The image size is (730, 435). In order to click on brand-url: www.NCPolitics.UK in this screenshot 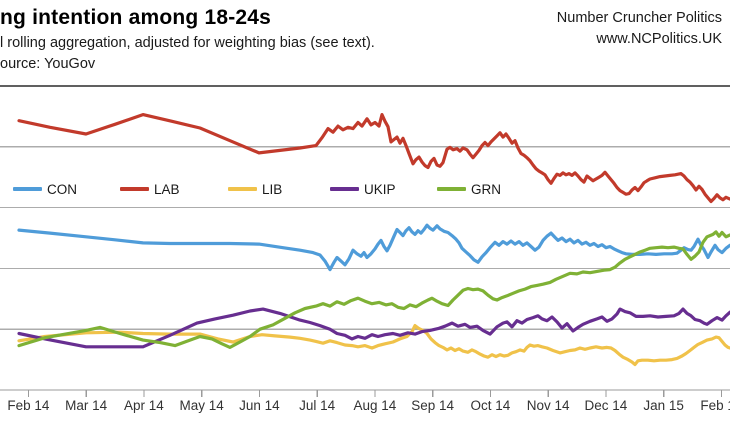, I will do `click(659, 39)`.